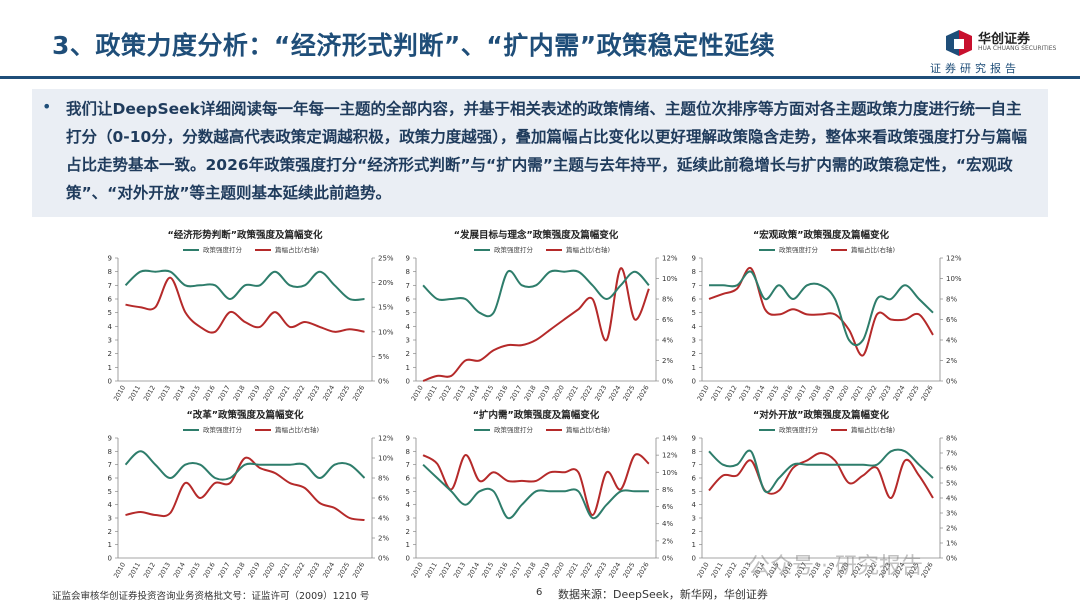 The width and height of the screenshot is (1080, 608). What do you see at coordinates (821, 235) in the screenshot?
I see `chart-title: “宏观政策”政策强度及篇幅变化` at bounding box center [821, 235].